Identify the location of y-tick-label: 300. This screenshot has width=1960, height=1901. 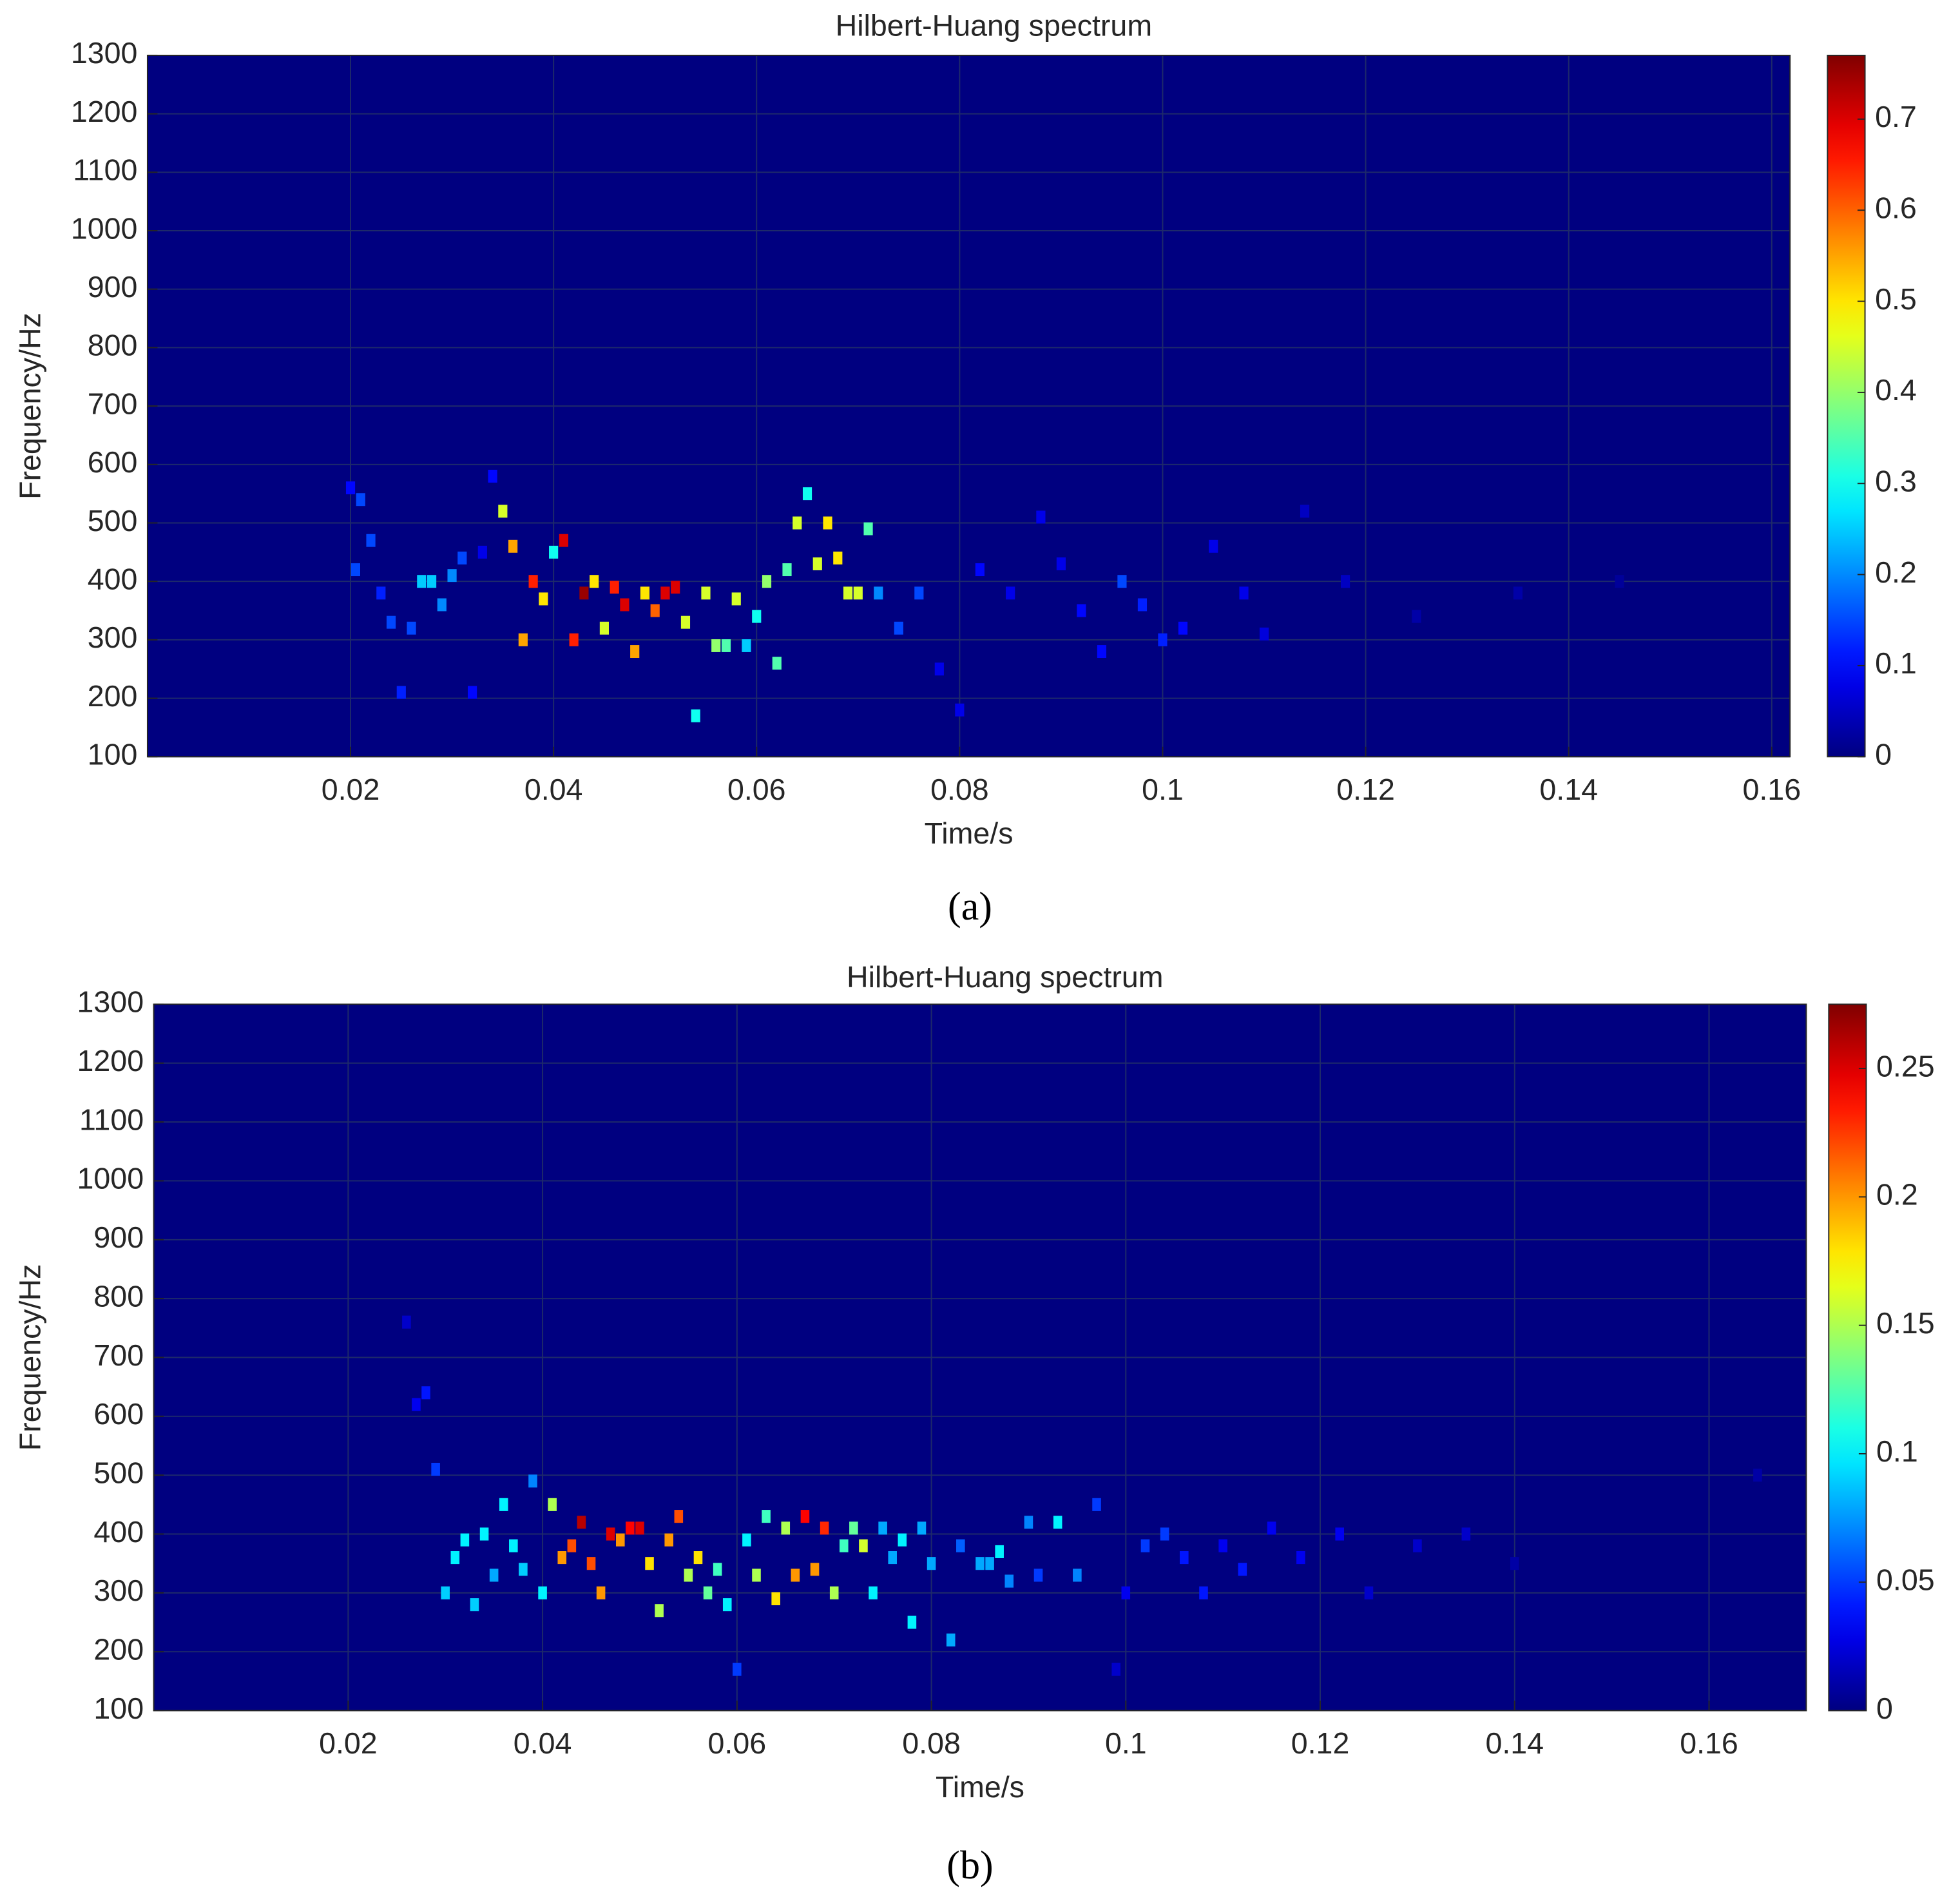
(113, 637).